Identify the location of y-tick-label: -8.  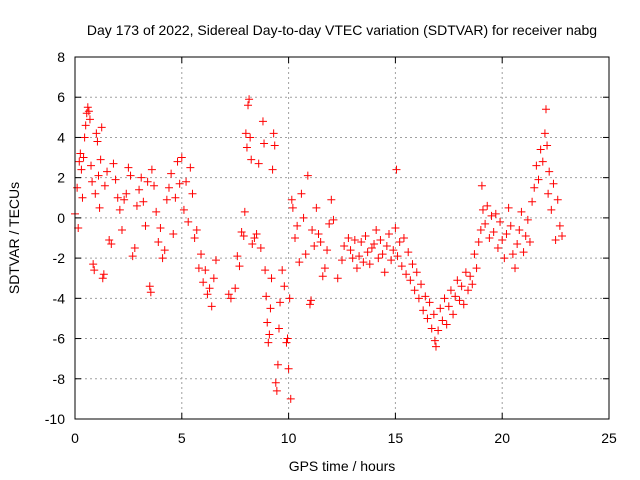
(59, 379).